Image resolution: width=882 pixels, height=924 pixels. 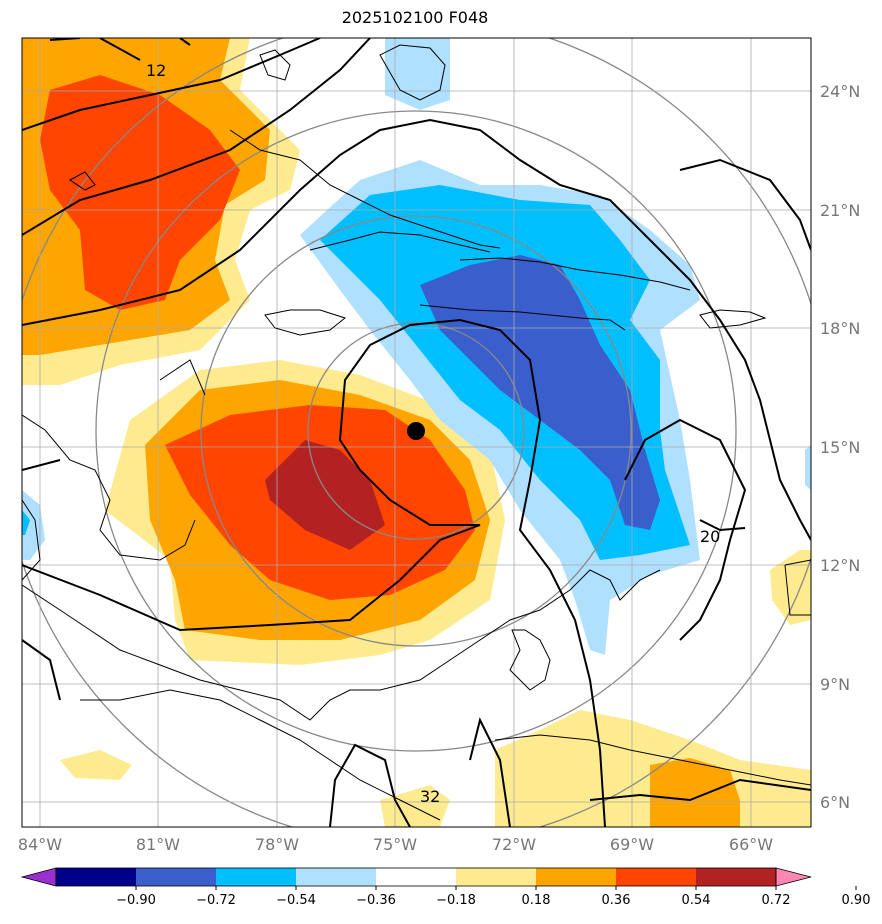 What do you see at coordinates (793, 877) in the screenshot?
I see `colorbar-extend-high` at bounding box center [793, 877].